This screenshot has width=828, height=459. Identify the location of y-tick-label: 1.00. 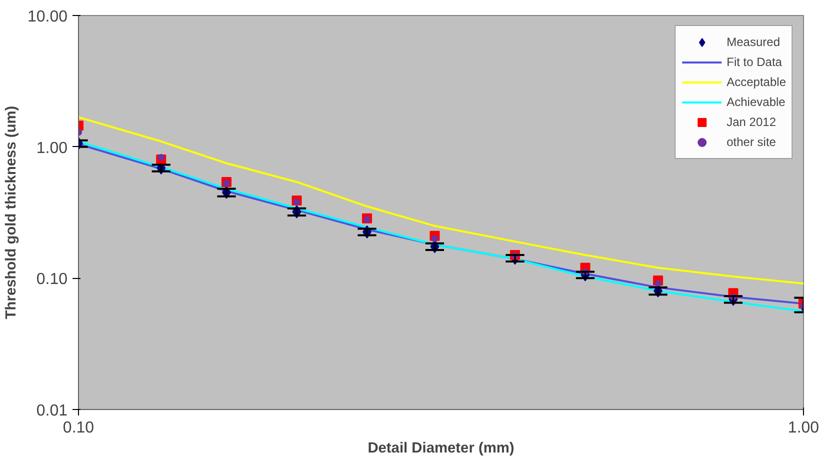
(52, 148).